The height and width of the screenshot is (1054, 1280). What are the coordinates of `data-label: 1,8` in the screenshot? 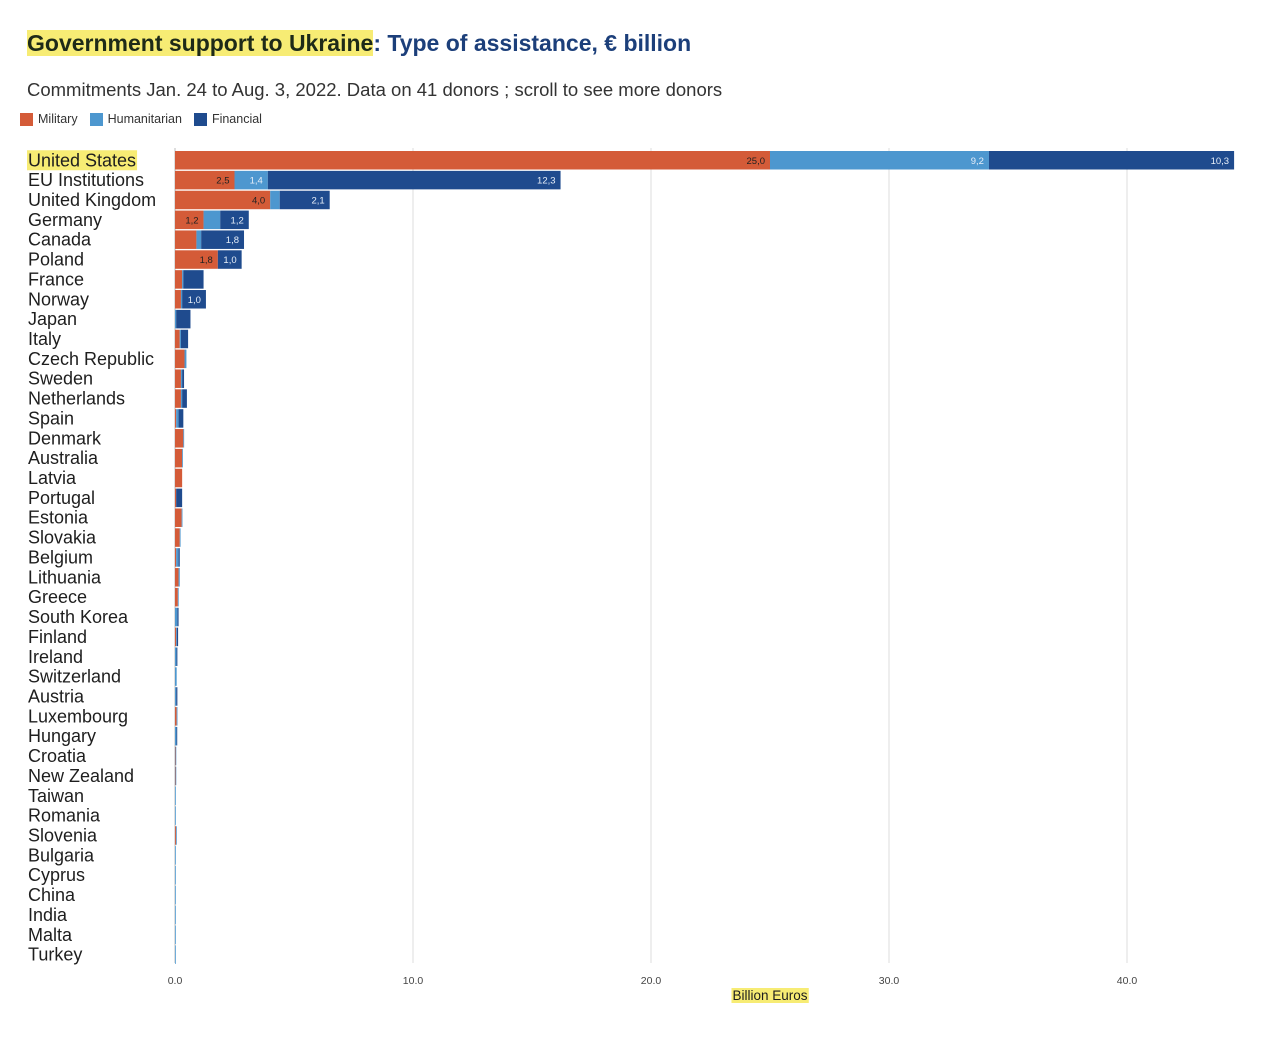 It's located at (206, 260).